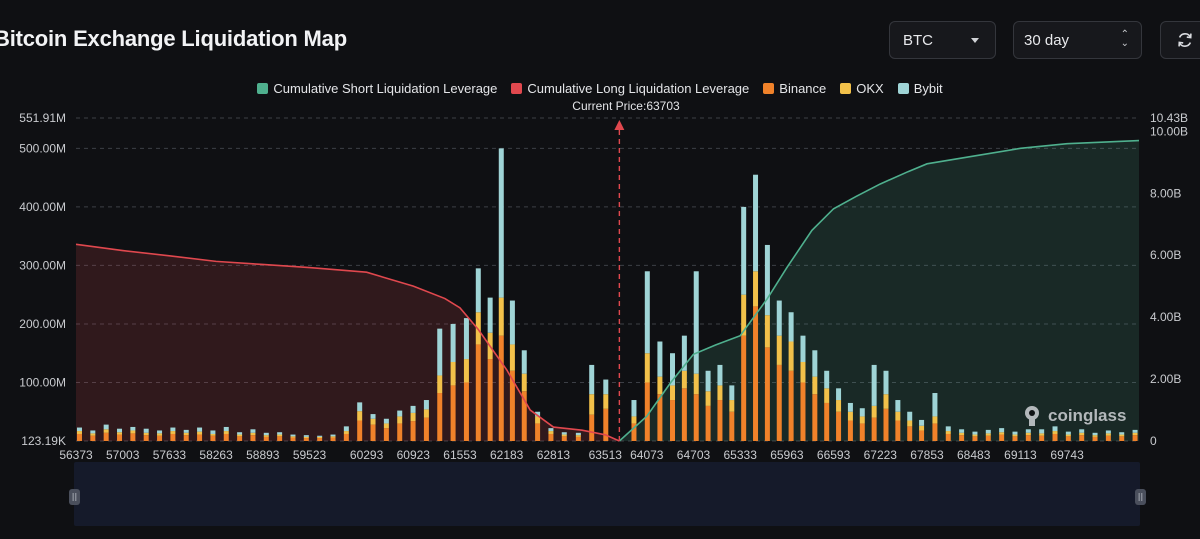  What do you see at coordinates (942, 40) in the screenshot?
I see `coin-select: BTC` at bounding box center [942, 40].